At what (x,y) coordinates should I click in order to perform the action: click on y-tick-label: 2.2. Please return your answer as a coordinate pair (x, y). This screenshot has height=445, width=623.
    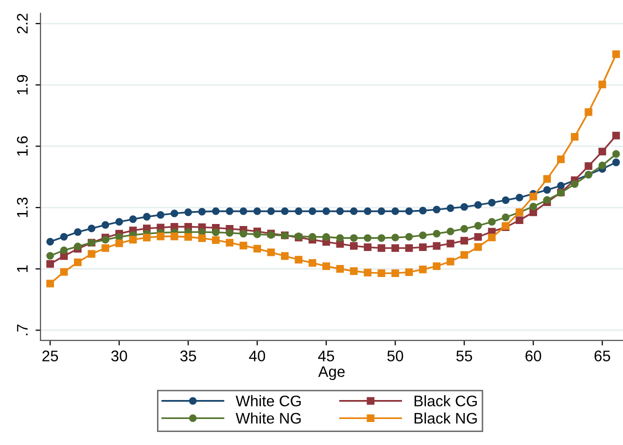
    Looking at the image, I should click on (22, 24).